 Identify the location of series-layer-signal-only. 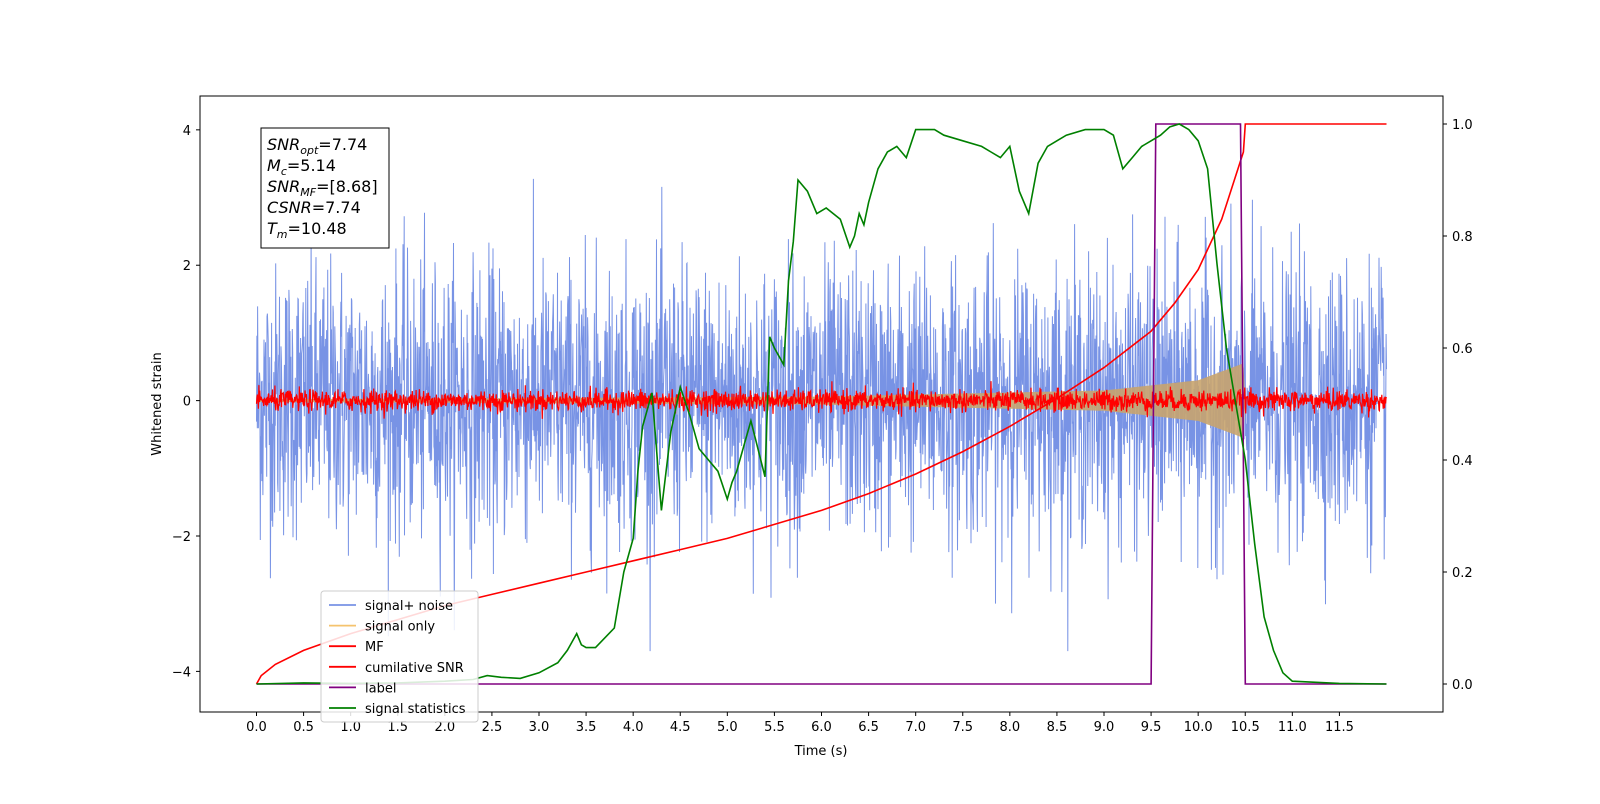
(751, 400).